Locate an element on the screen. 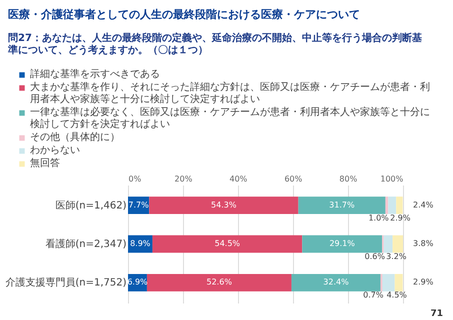 The image size is (453, 320). data-label: 54.3% is located at coordinates (224, 205).